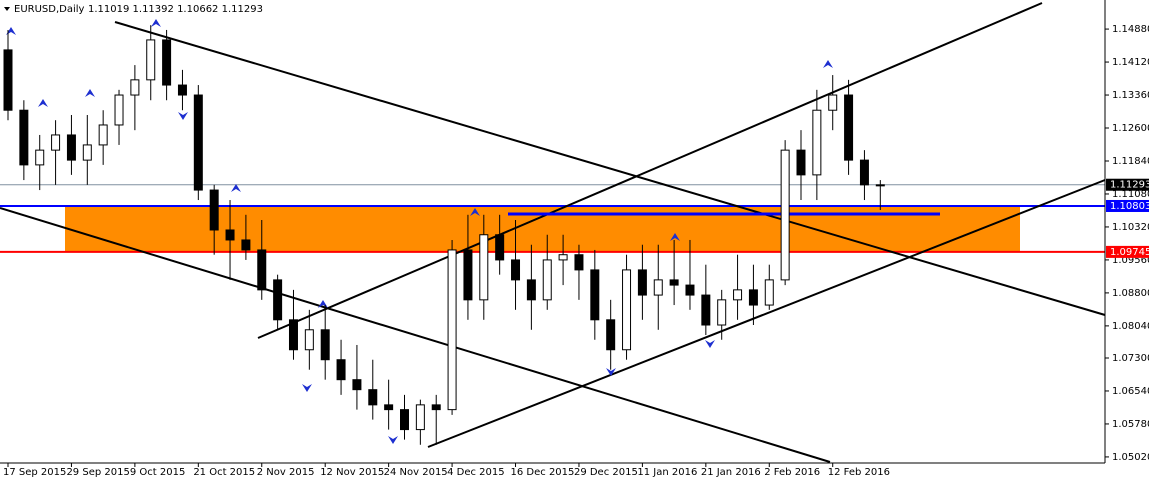 The image size is (1149, 481). I want to click on level-label: 1.11293, so click(1129, 185).